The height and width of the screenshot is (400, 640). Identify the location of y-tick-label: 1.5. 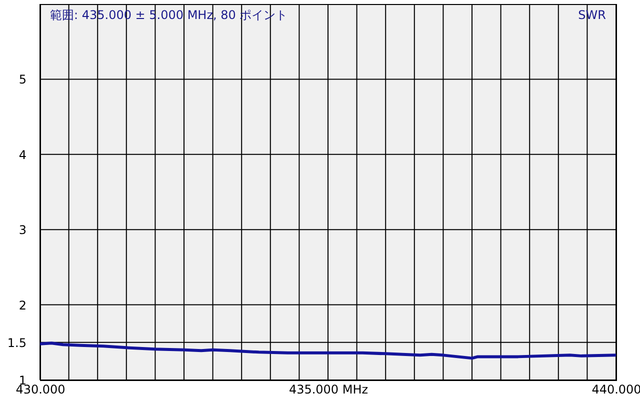
(16, 343).